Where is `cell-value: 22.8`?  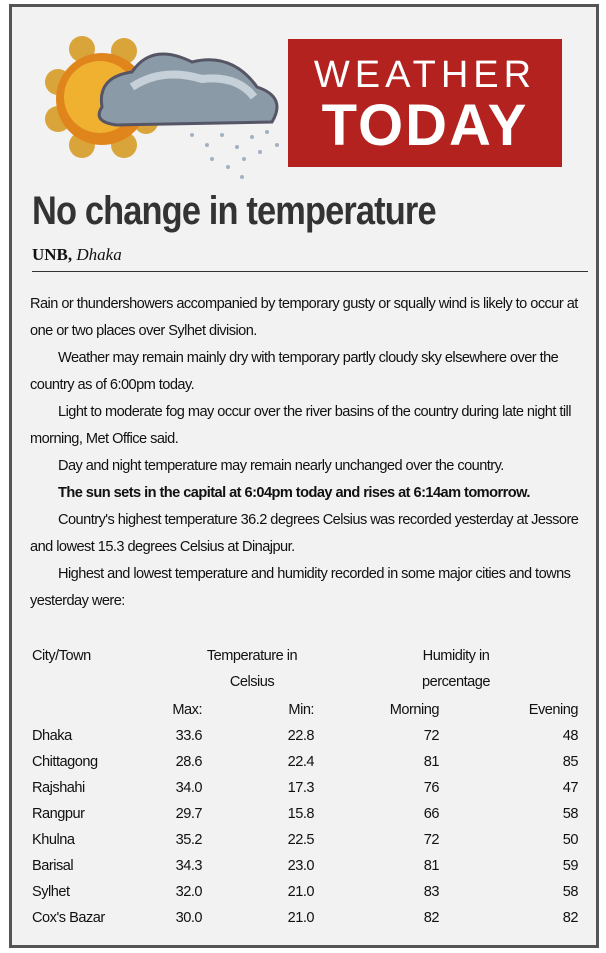
cell-value: 22.8 is located at coordinates (301, 736).